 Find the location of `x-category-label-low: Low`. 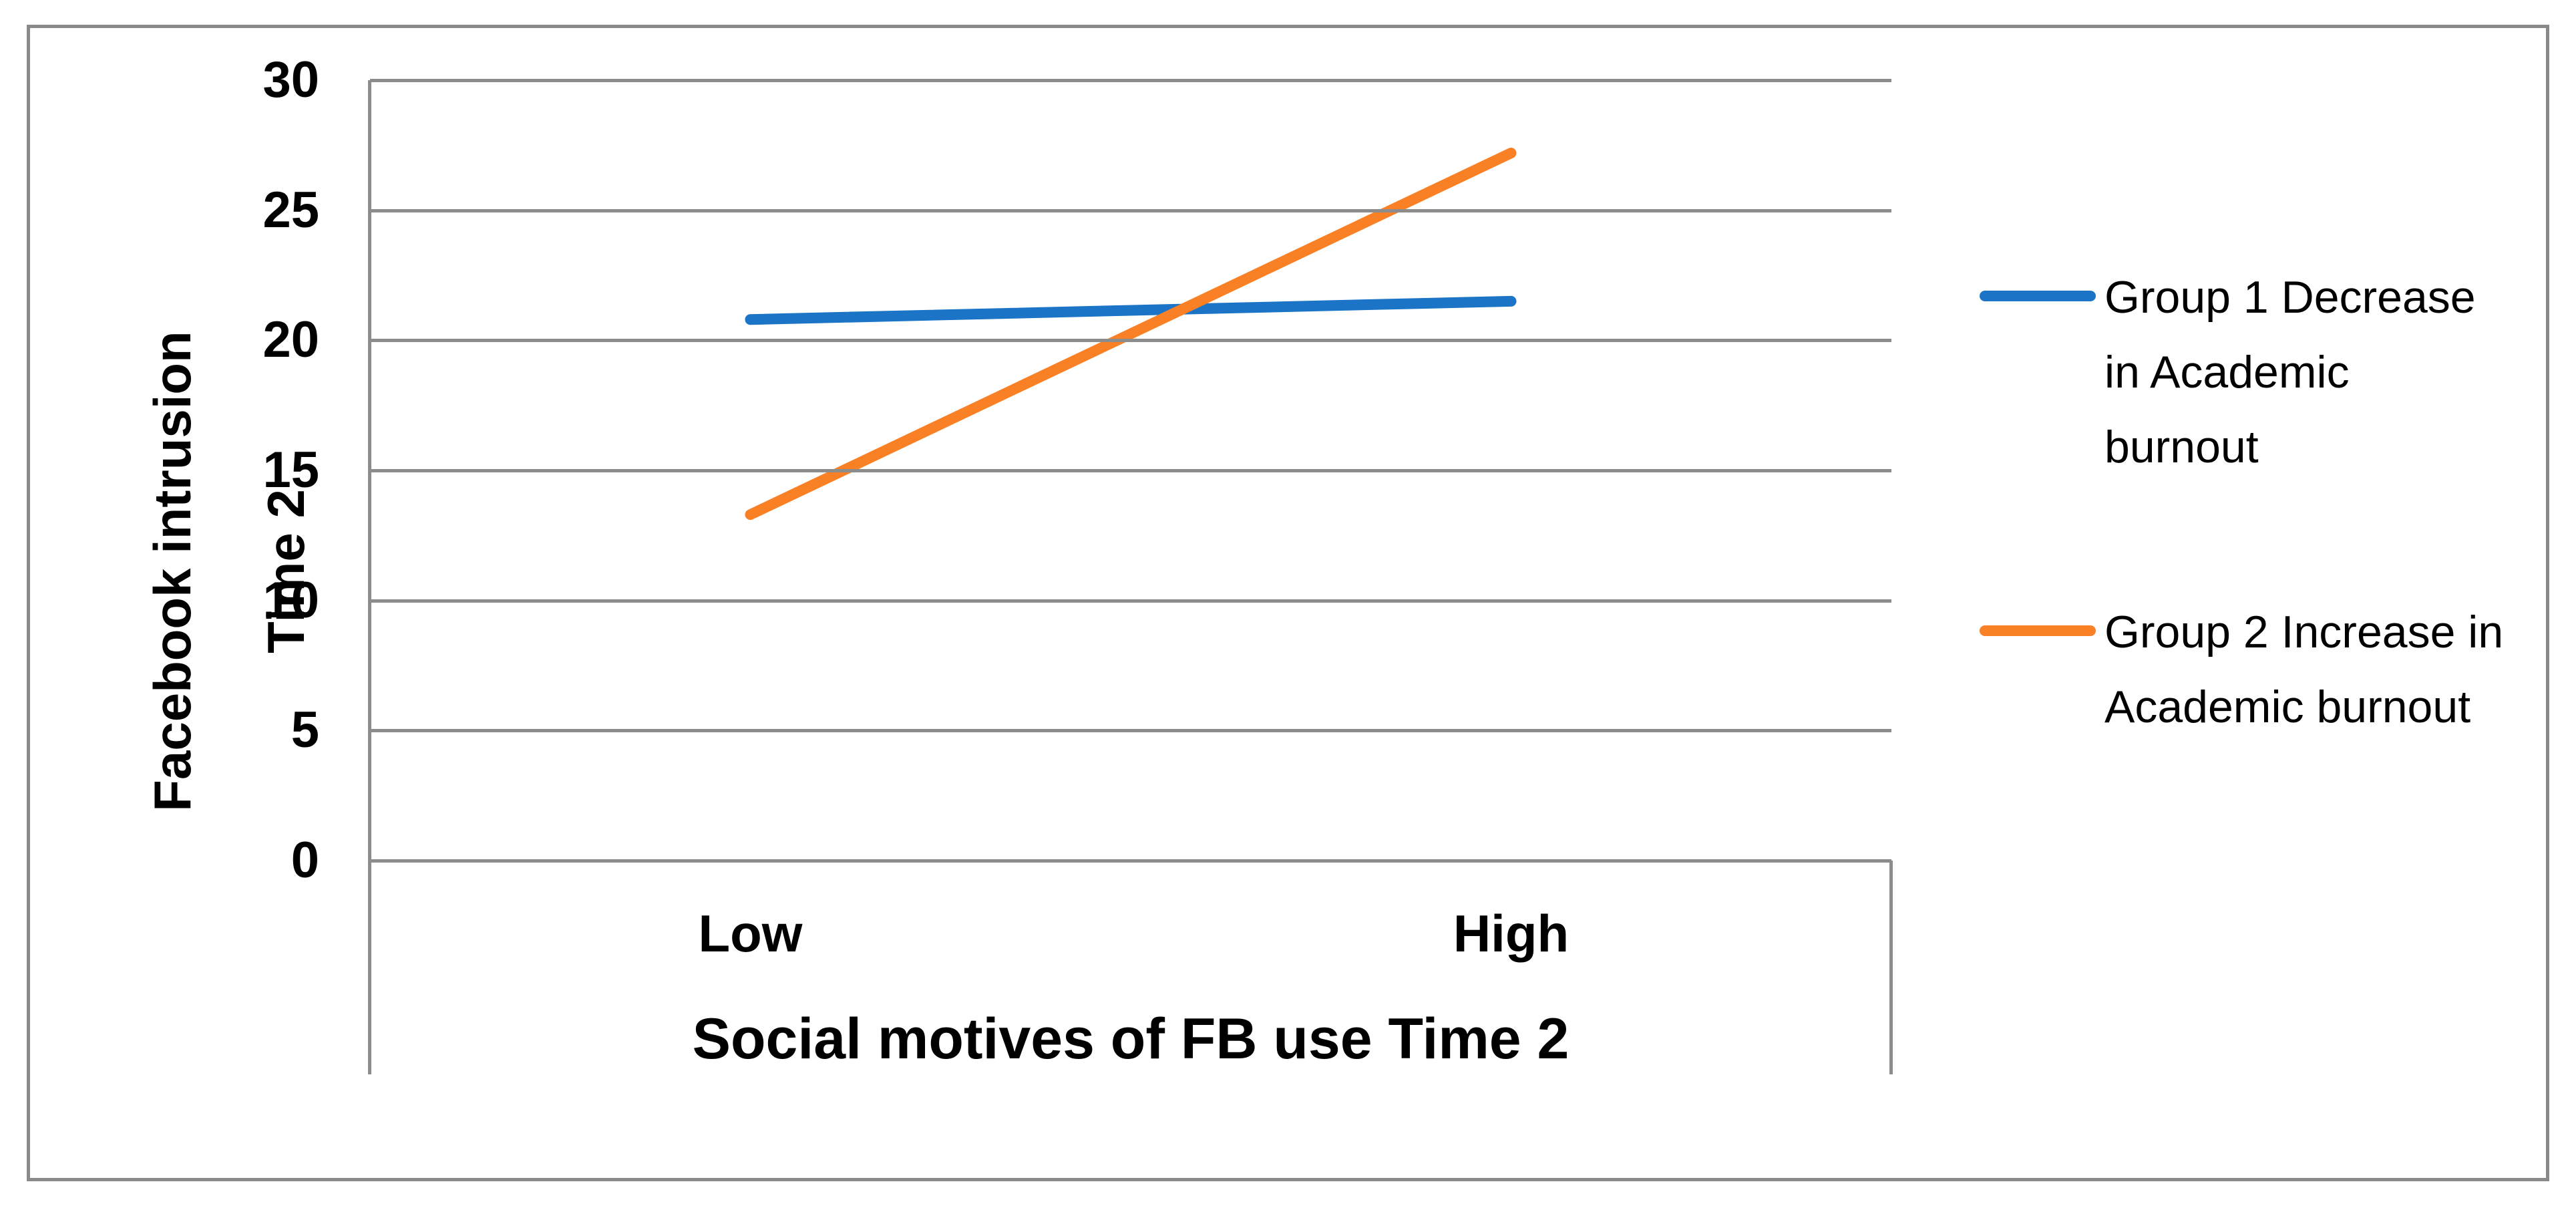

x-category-label-low: Low is located at coordinates (751, 933).